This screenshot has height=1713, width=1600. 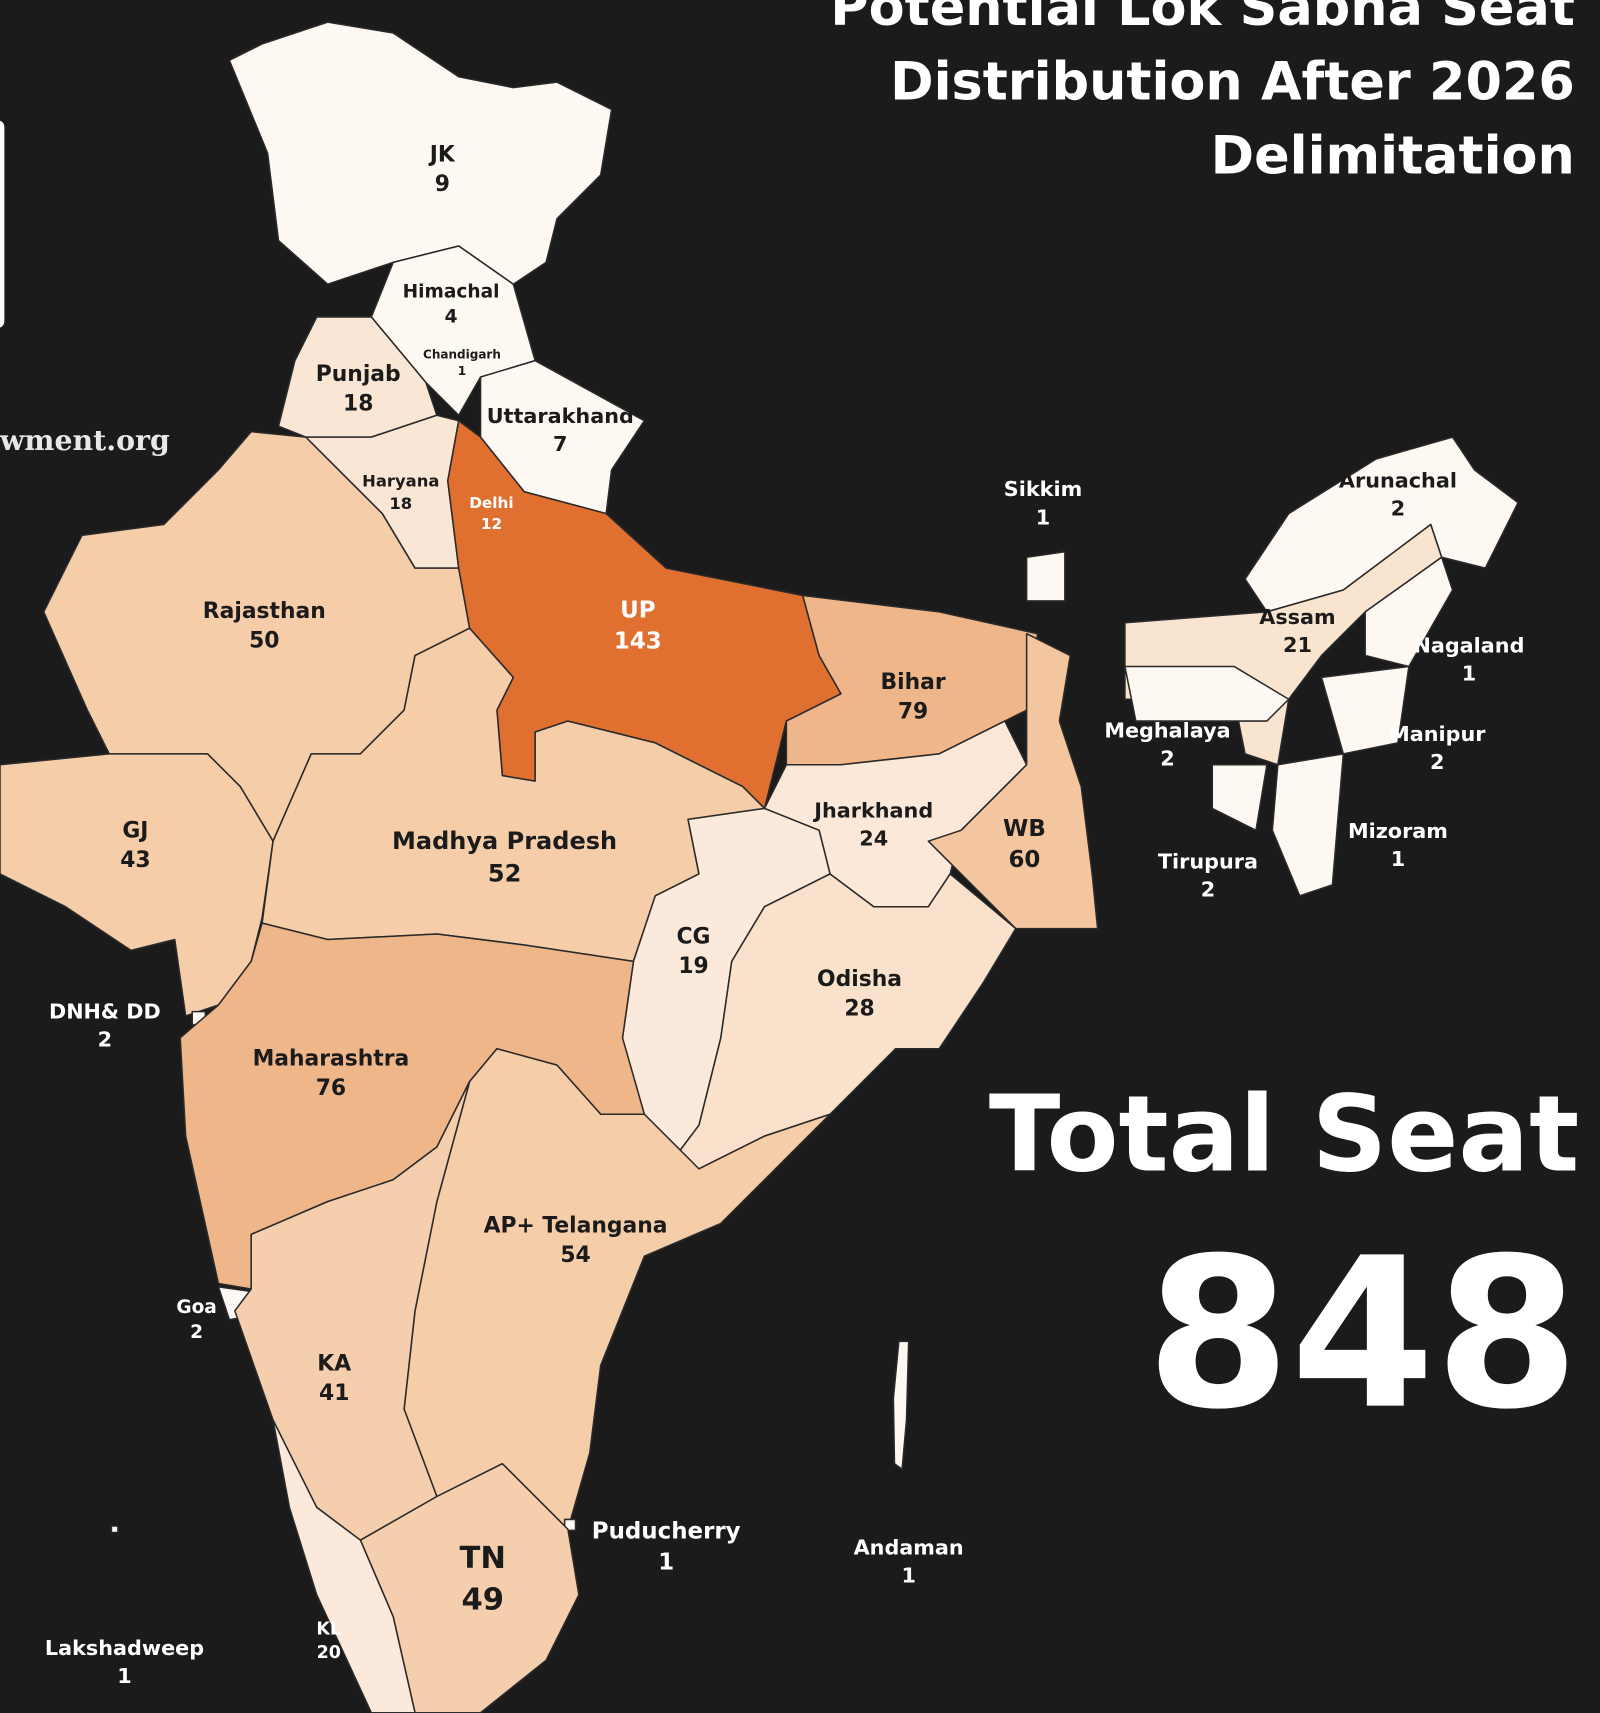 What do you see at coordinates (913, 711) in the screenshot?
I see `state-seats: 79` at bounding box center [913, 711].